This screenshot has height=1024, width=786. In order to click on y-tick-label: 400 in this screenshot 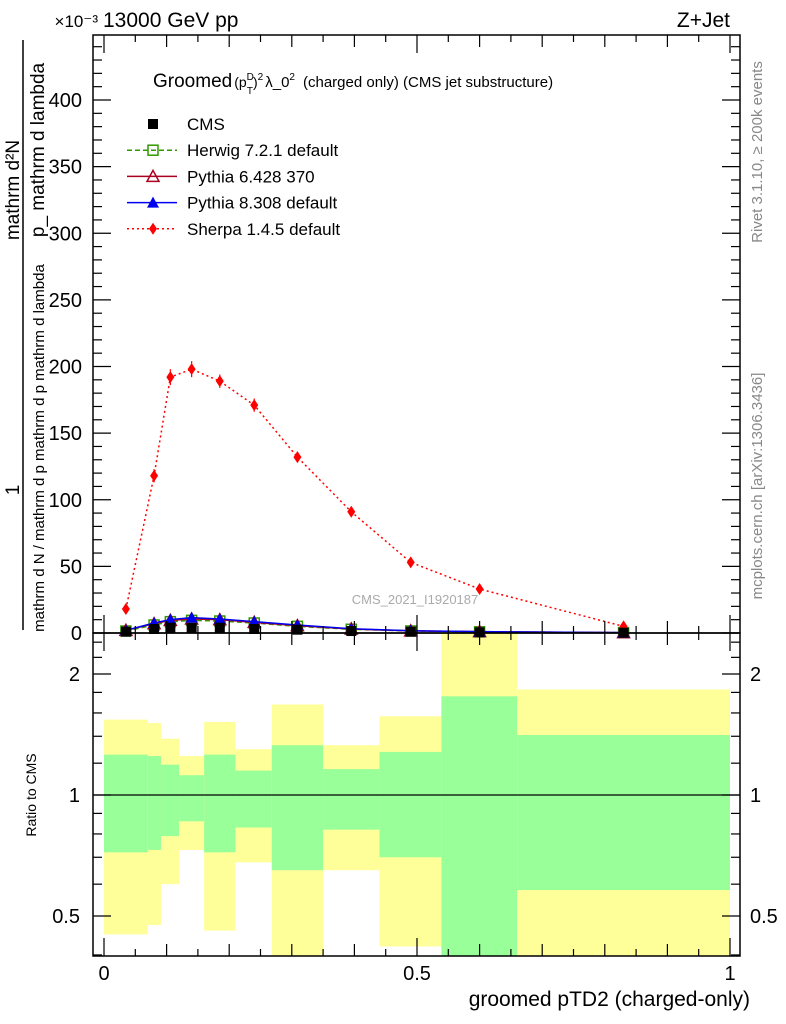, I will do `click(65, 101)`.